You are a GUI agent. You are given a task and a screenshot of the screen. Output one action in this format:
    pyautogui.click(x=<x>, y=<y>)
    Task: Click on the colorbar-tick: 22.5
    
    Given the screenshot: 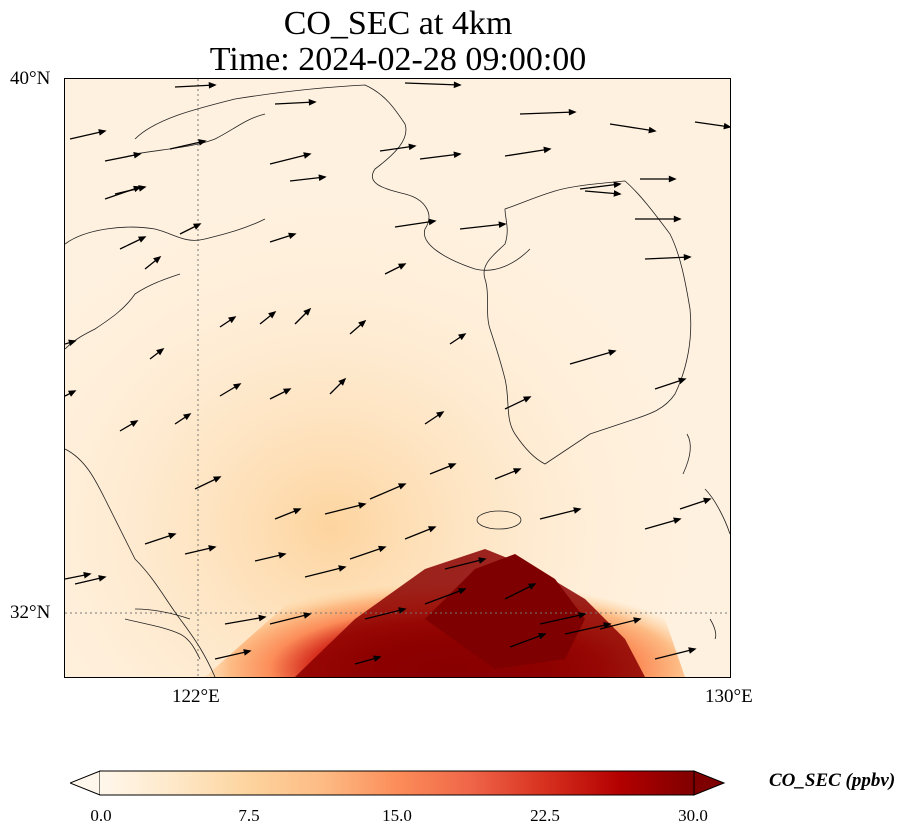 What is the action you would take?
    pyautogui.click(x=545, y=815)
    